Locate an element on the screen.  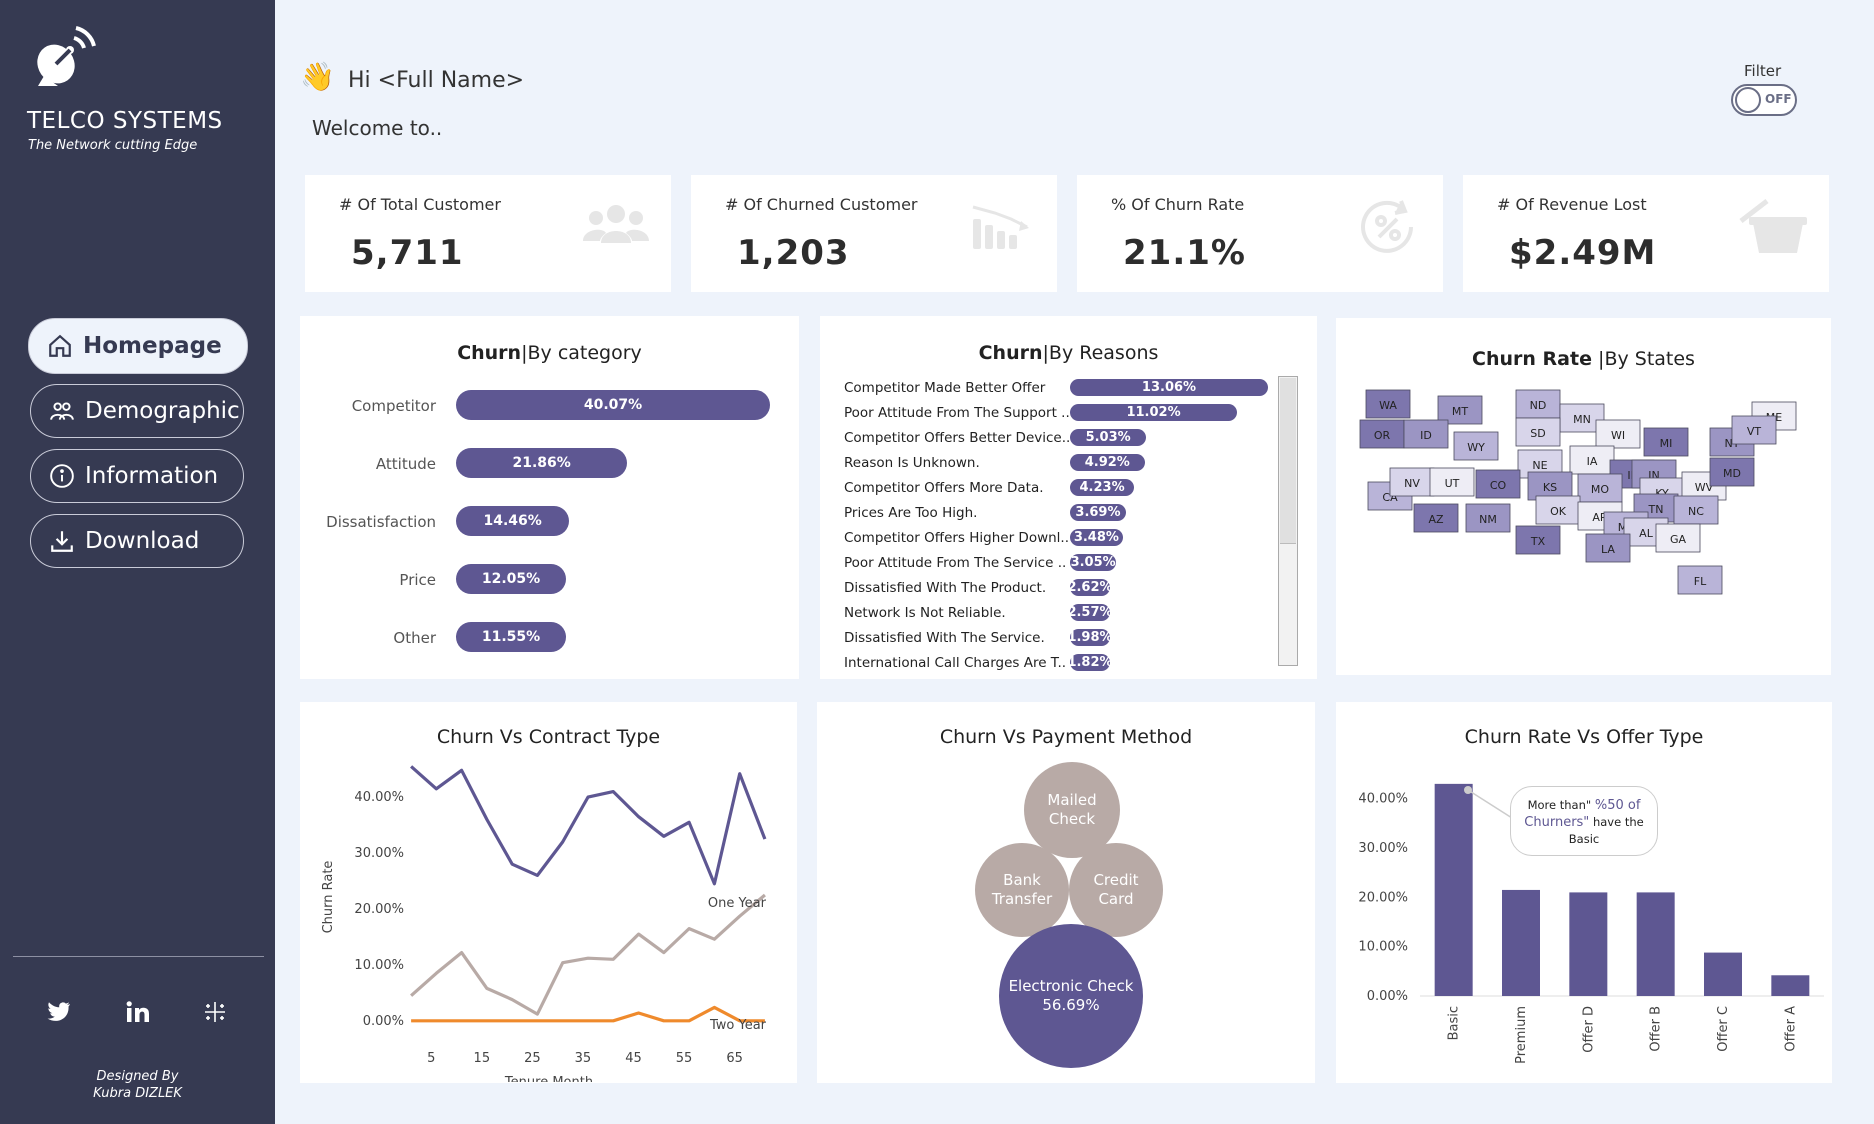
x-tick-label: Premium is located at coordinates (1521, 1035).